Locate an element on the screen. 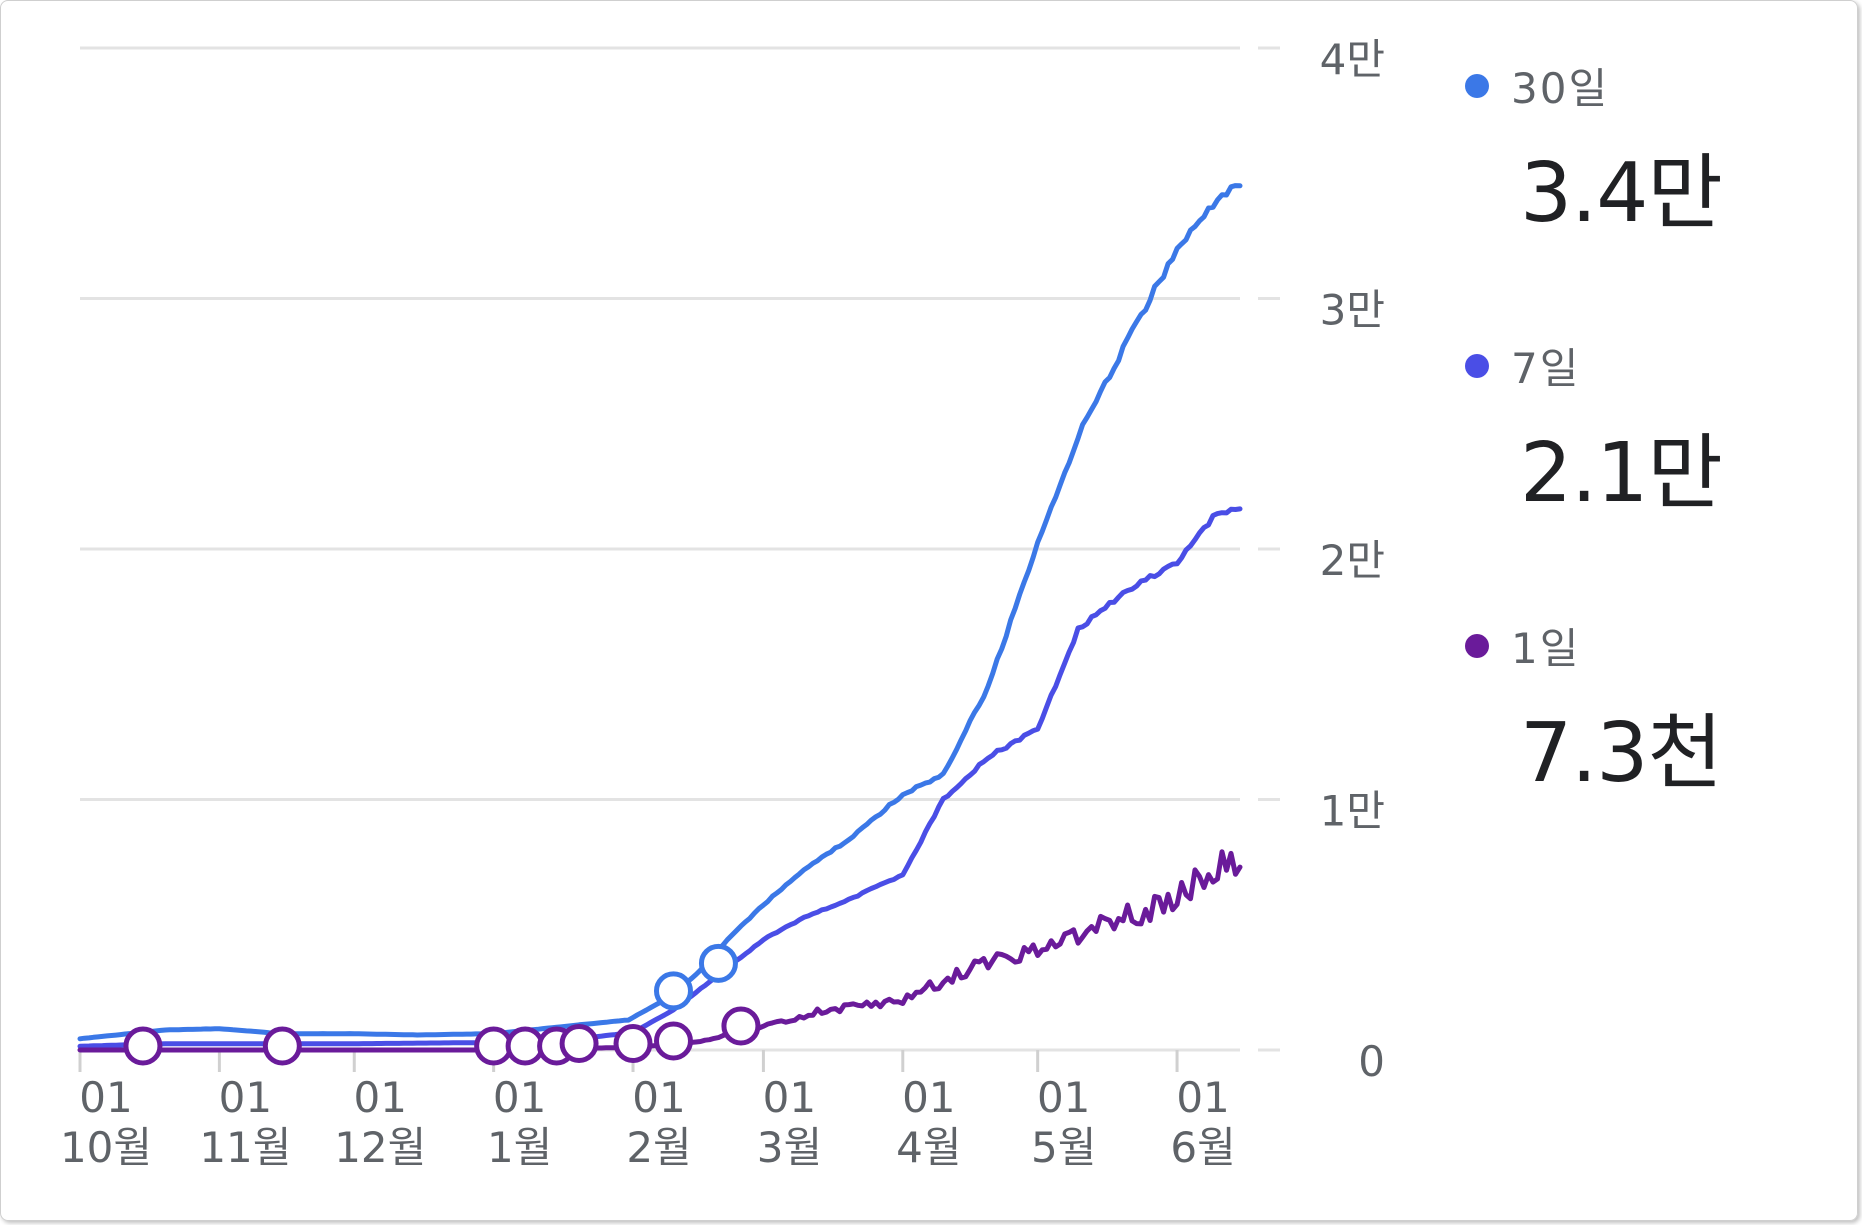 This screenshot has height=1225, width=1862. y-tick-label: 1만 is located at coordinates (1352, 811).